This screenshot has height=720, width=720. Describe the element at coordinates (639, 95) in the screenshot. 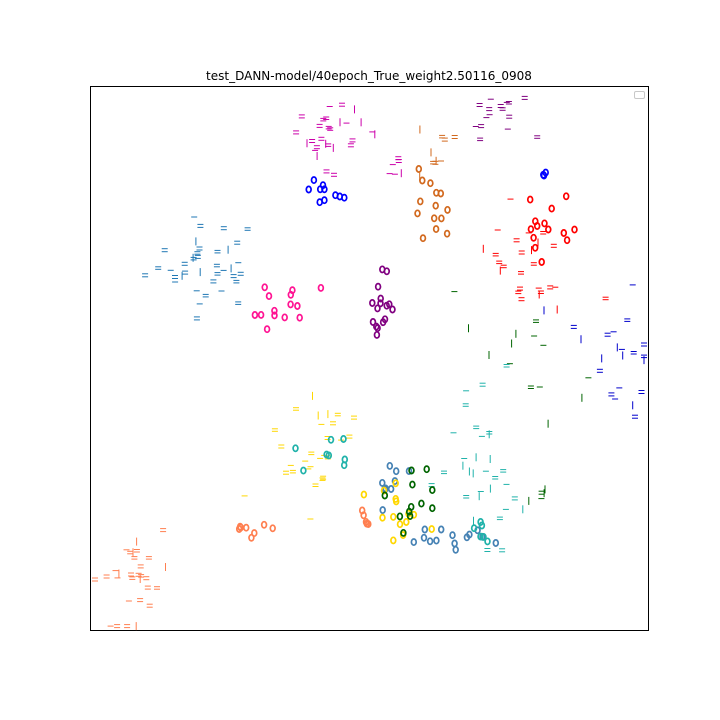

I see `legend-box` at that location.